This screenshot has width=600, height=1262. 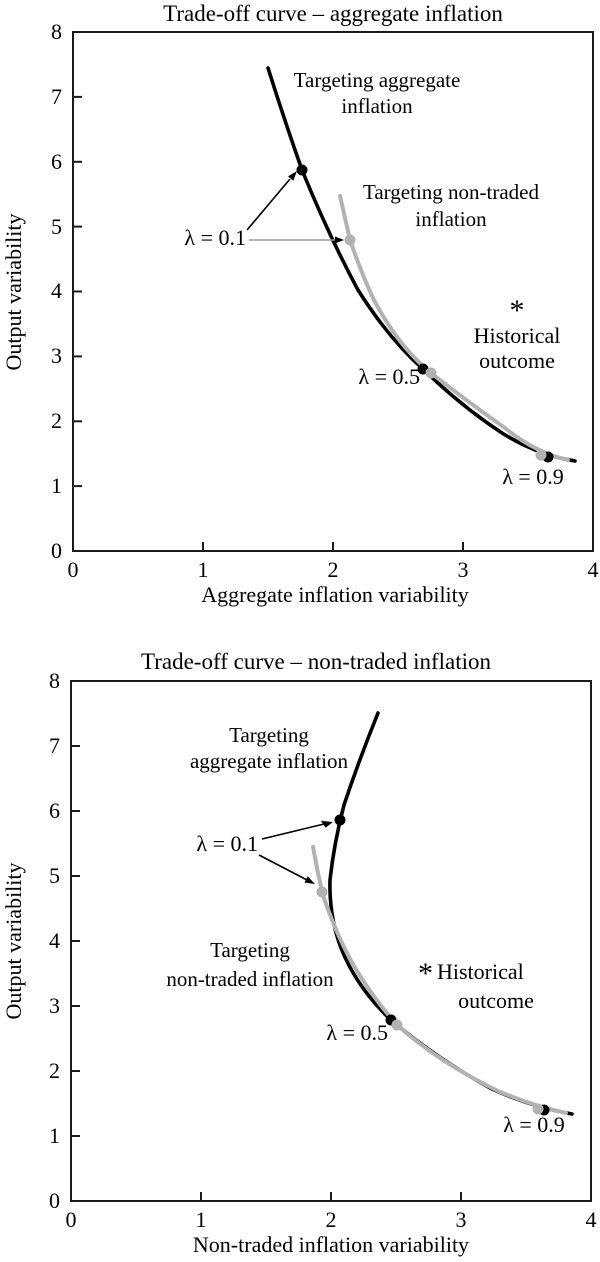 What do you see at coordinates (377, 80) in the screenshot?
I see `chart1-label-targeting-aggregate-line1: Targeting aggregate` at bounding box center [377, 80].